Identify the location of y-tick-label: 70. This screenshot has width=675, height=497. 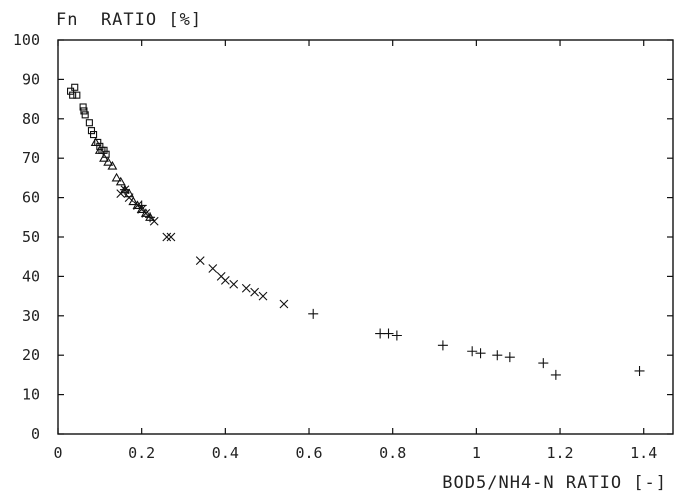
(31, 158).